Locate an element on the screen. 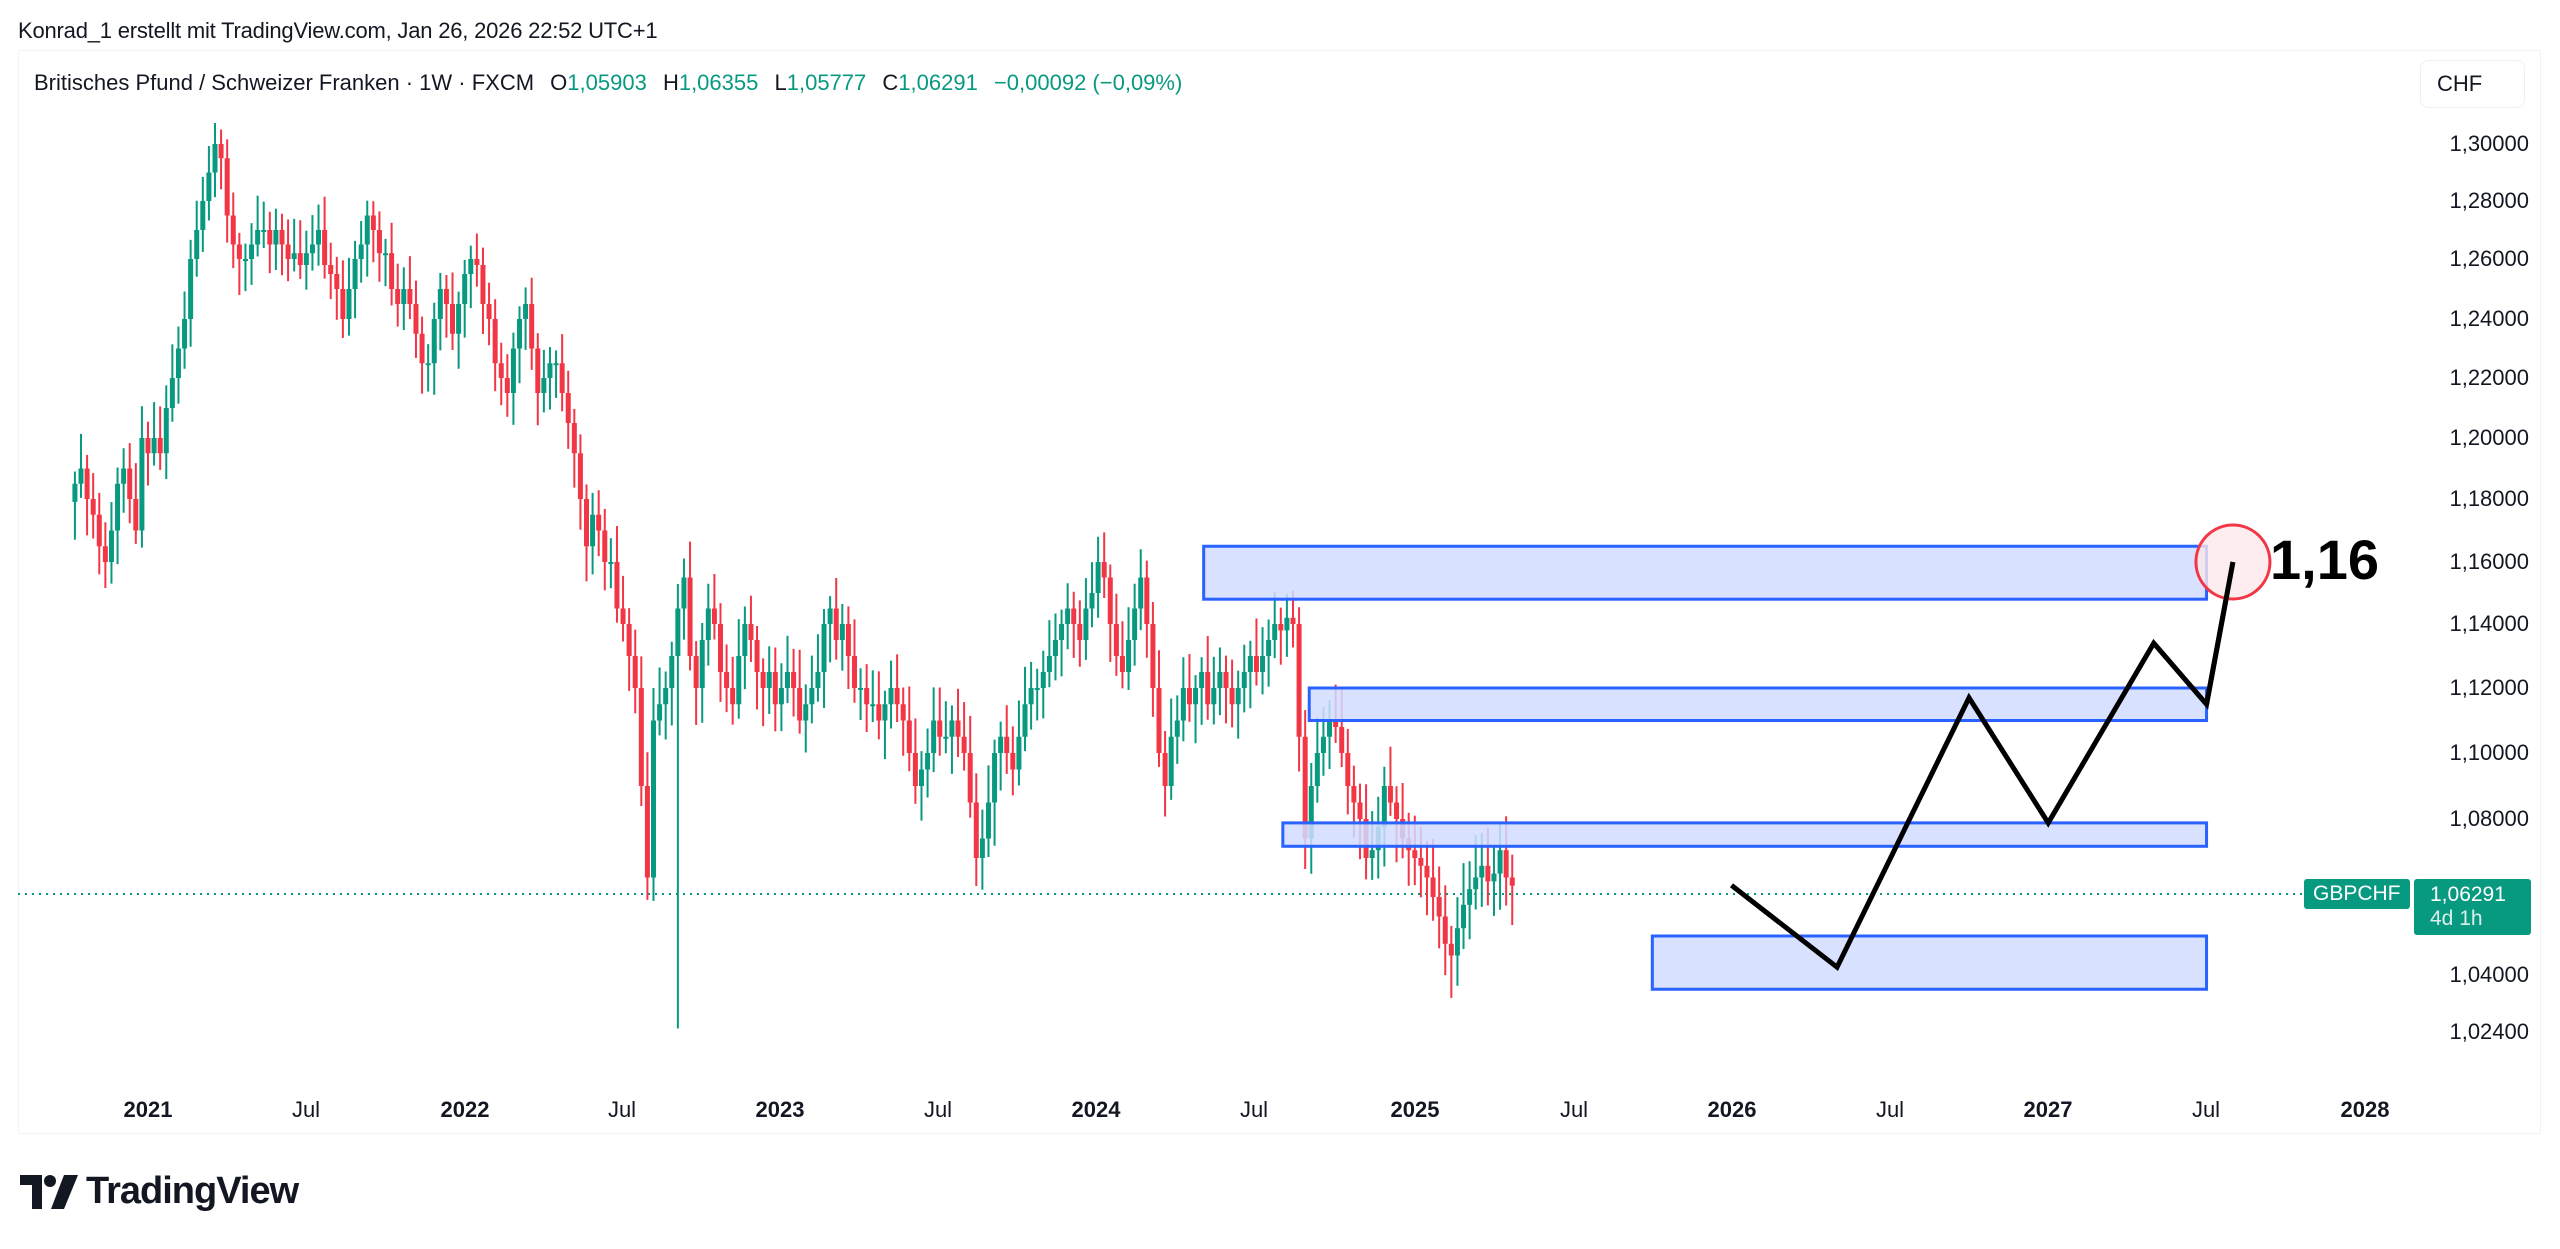 This screenshot has width=2560, height=1249. price-tick: 1,16000 is located at coordinates (2489, 561).